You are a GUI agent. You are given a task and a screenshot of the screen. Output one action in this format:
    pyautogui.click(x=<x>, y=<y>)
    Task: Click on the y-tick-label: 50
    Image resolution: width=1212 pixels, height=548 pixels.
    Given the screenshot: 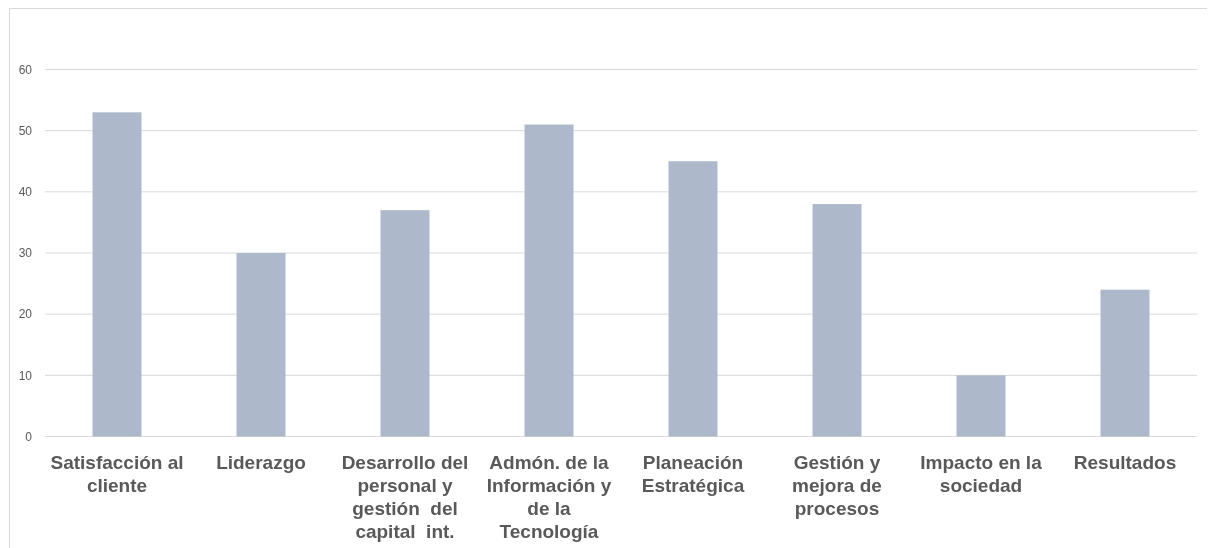 What is the action you would take?
    pyautogui.click(x=25, y=130)
    